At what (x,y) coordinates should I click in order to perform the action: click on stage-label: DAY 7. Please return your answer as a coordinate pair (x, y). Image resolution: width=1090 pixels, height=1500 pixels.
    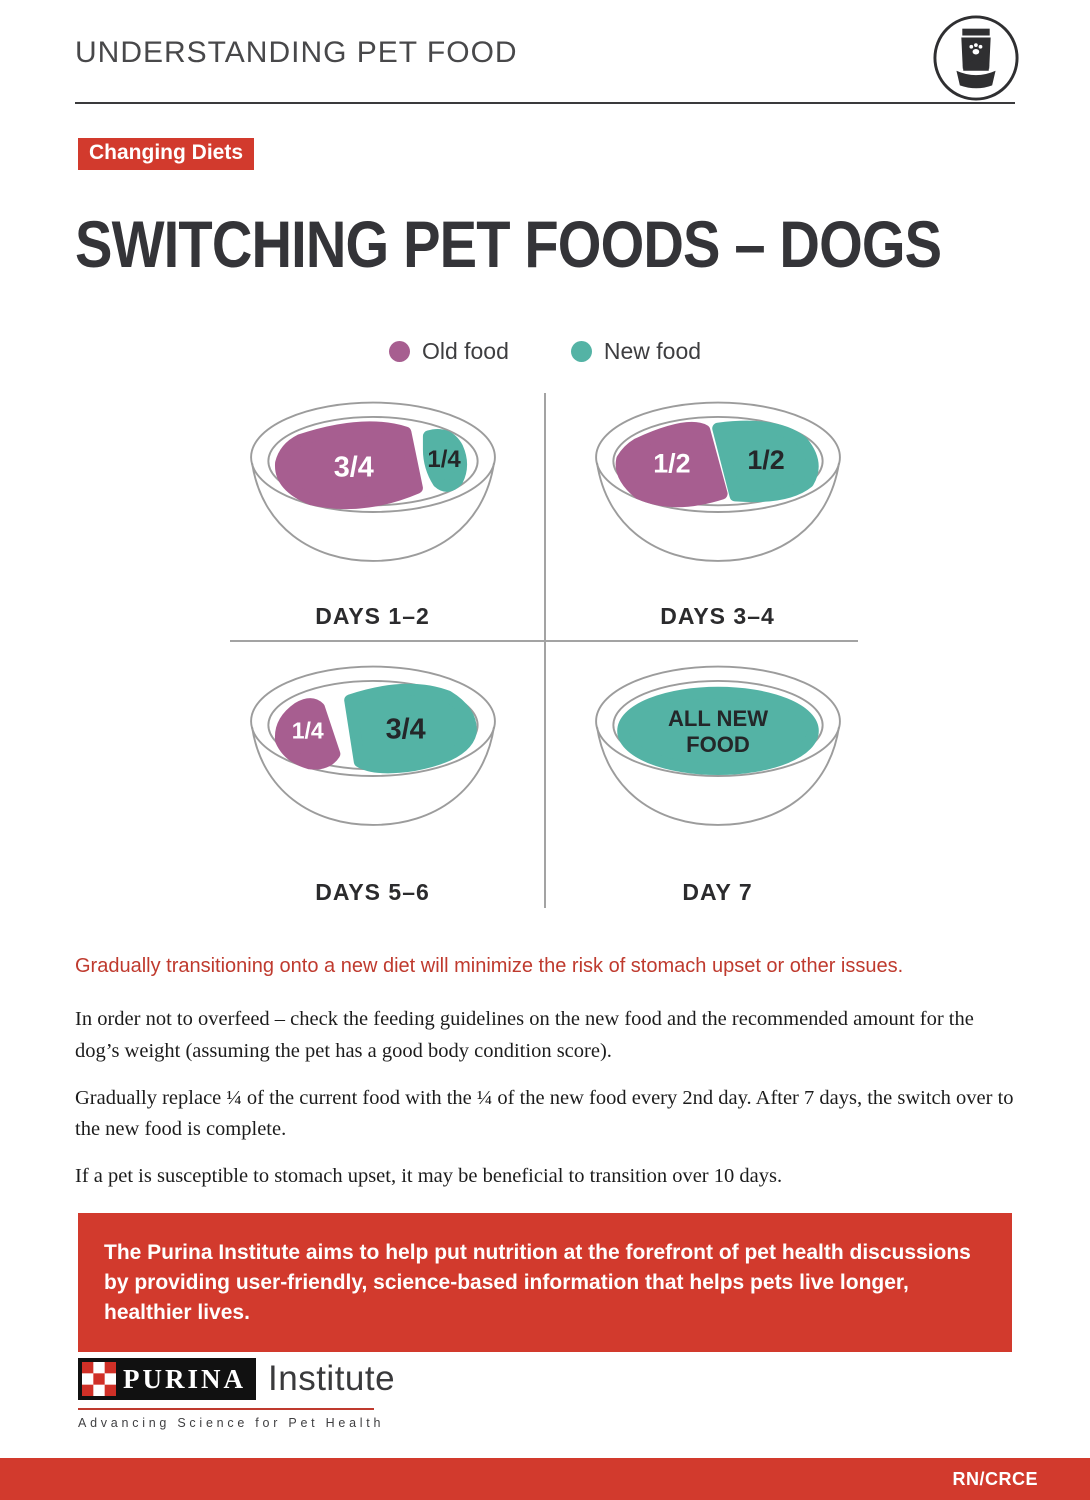
    Looking at the image, I should click on (717, 892).